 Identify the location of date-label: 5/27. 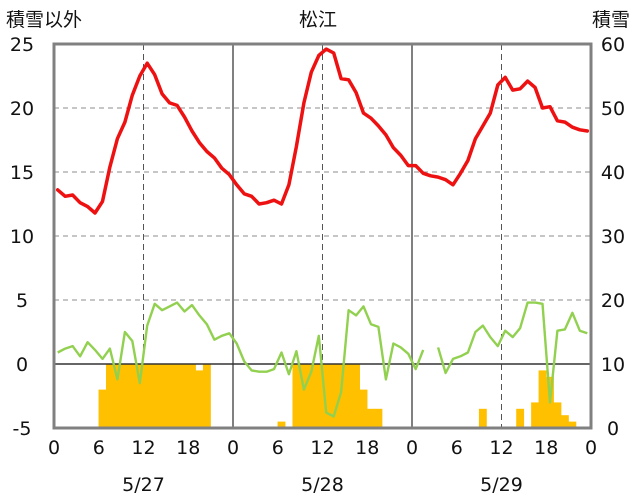
(143, 485).